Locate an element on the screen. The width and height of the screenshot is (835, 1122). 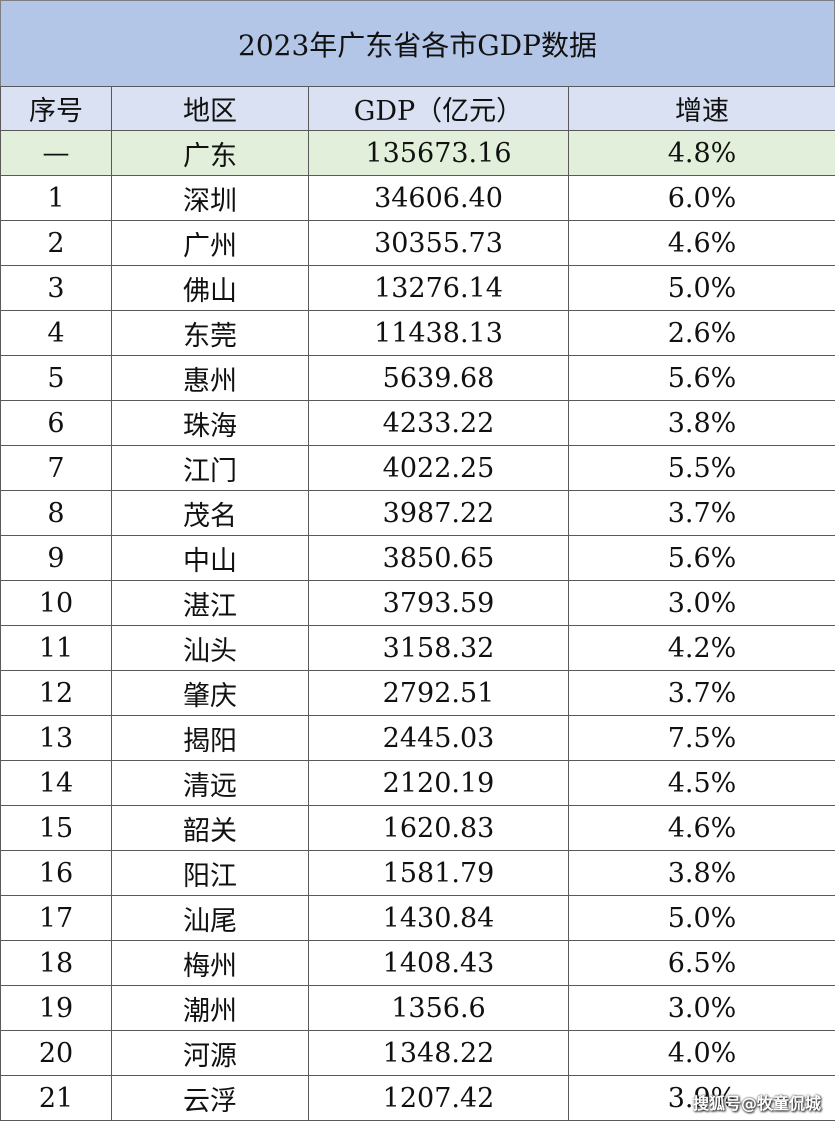
total-region: 广东 is located at coordinates (210, 153).